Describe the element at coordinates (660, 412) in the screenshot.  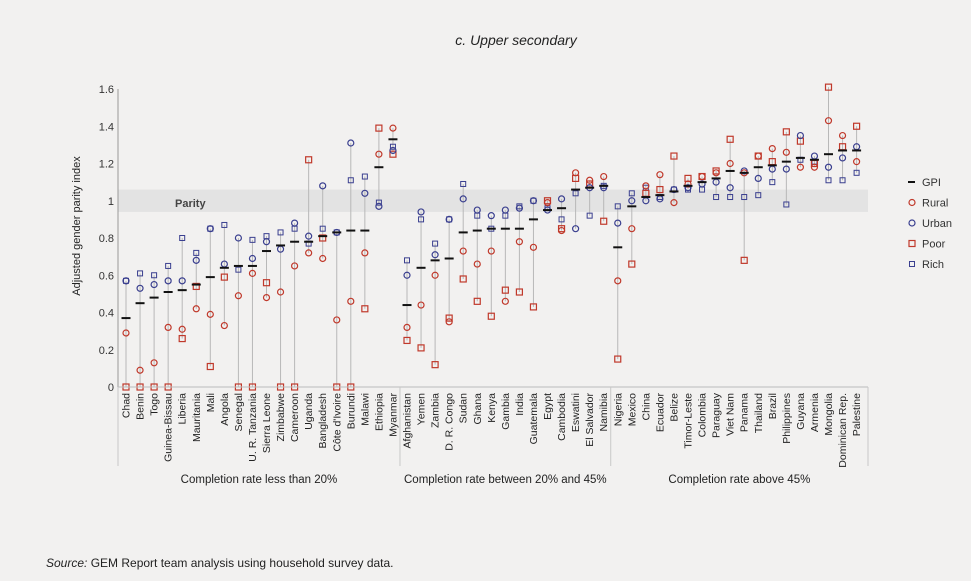
I see `country-label: Ecuador` at that location.